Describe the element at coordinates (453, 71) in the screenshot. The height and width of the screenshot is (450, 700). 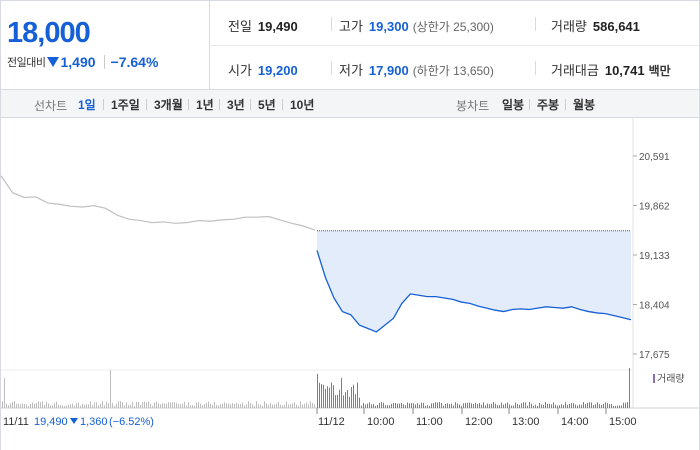
I see `lower-limit: (하한가 13,650)` at that location.